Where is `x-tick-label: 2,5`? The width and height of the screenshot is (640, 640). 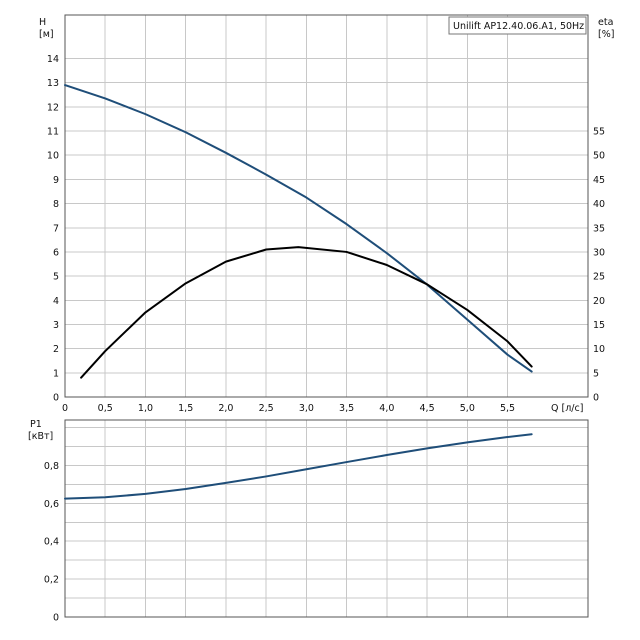 x-tick-label: 2,5 is located at coordinates (266, 408).